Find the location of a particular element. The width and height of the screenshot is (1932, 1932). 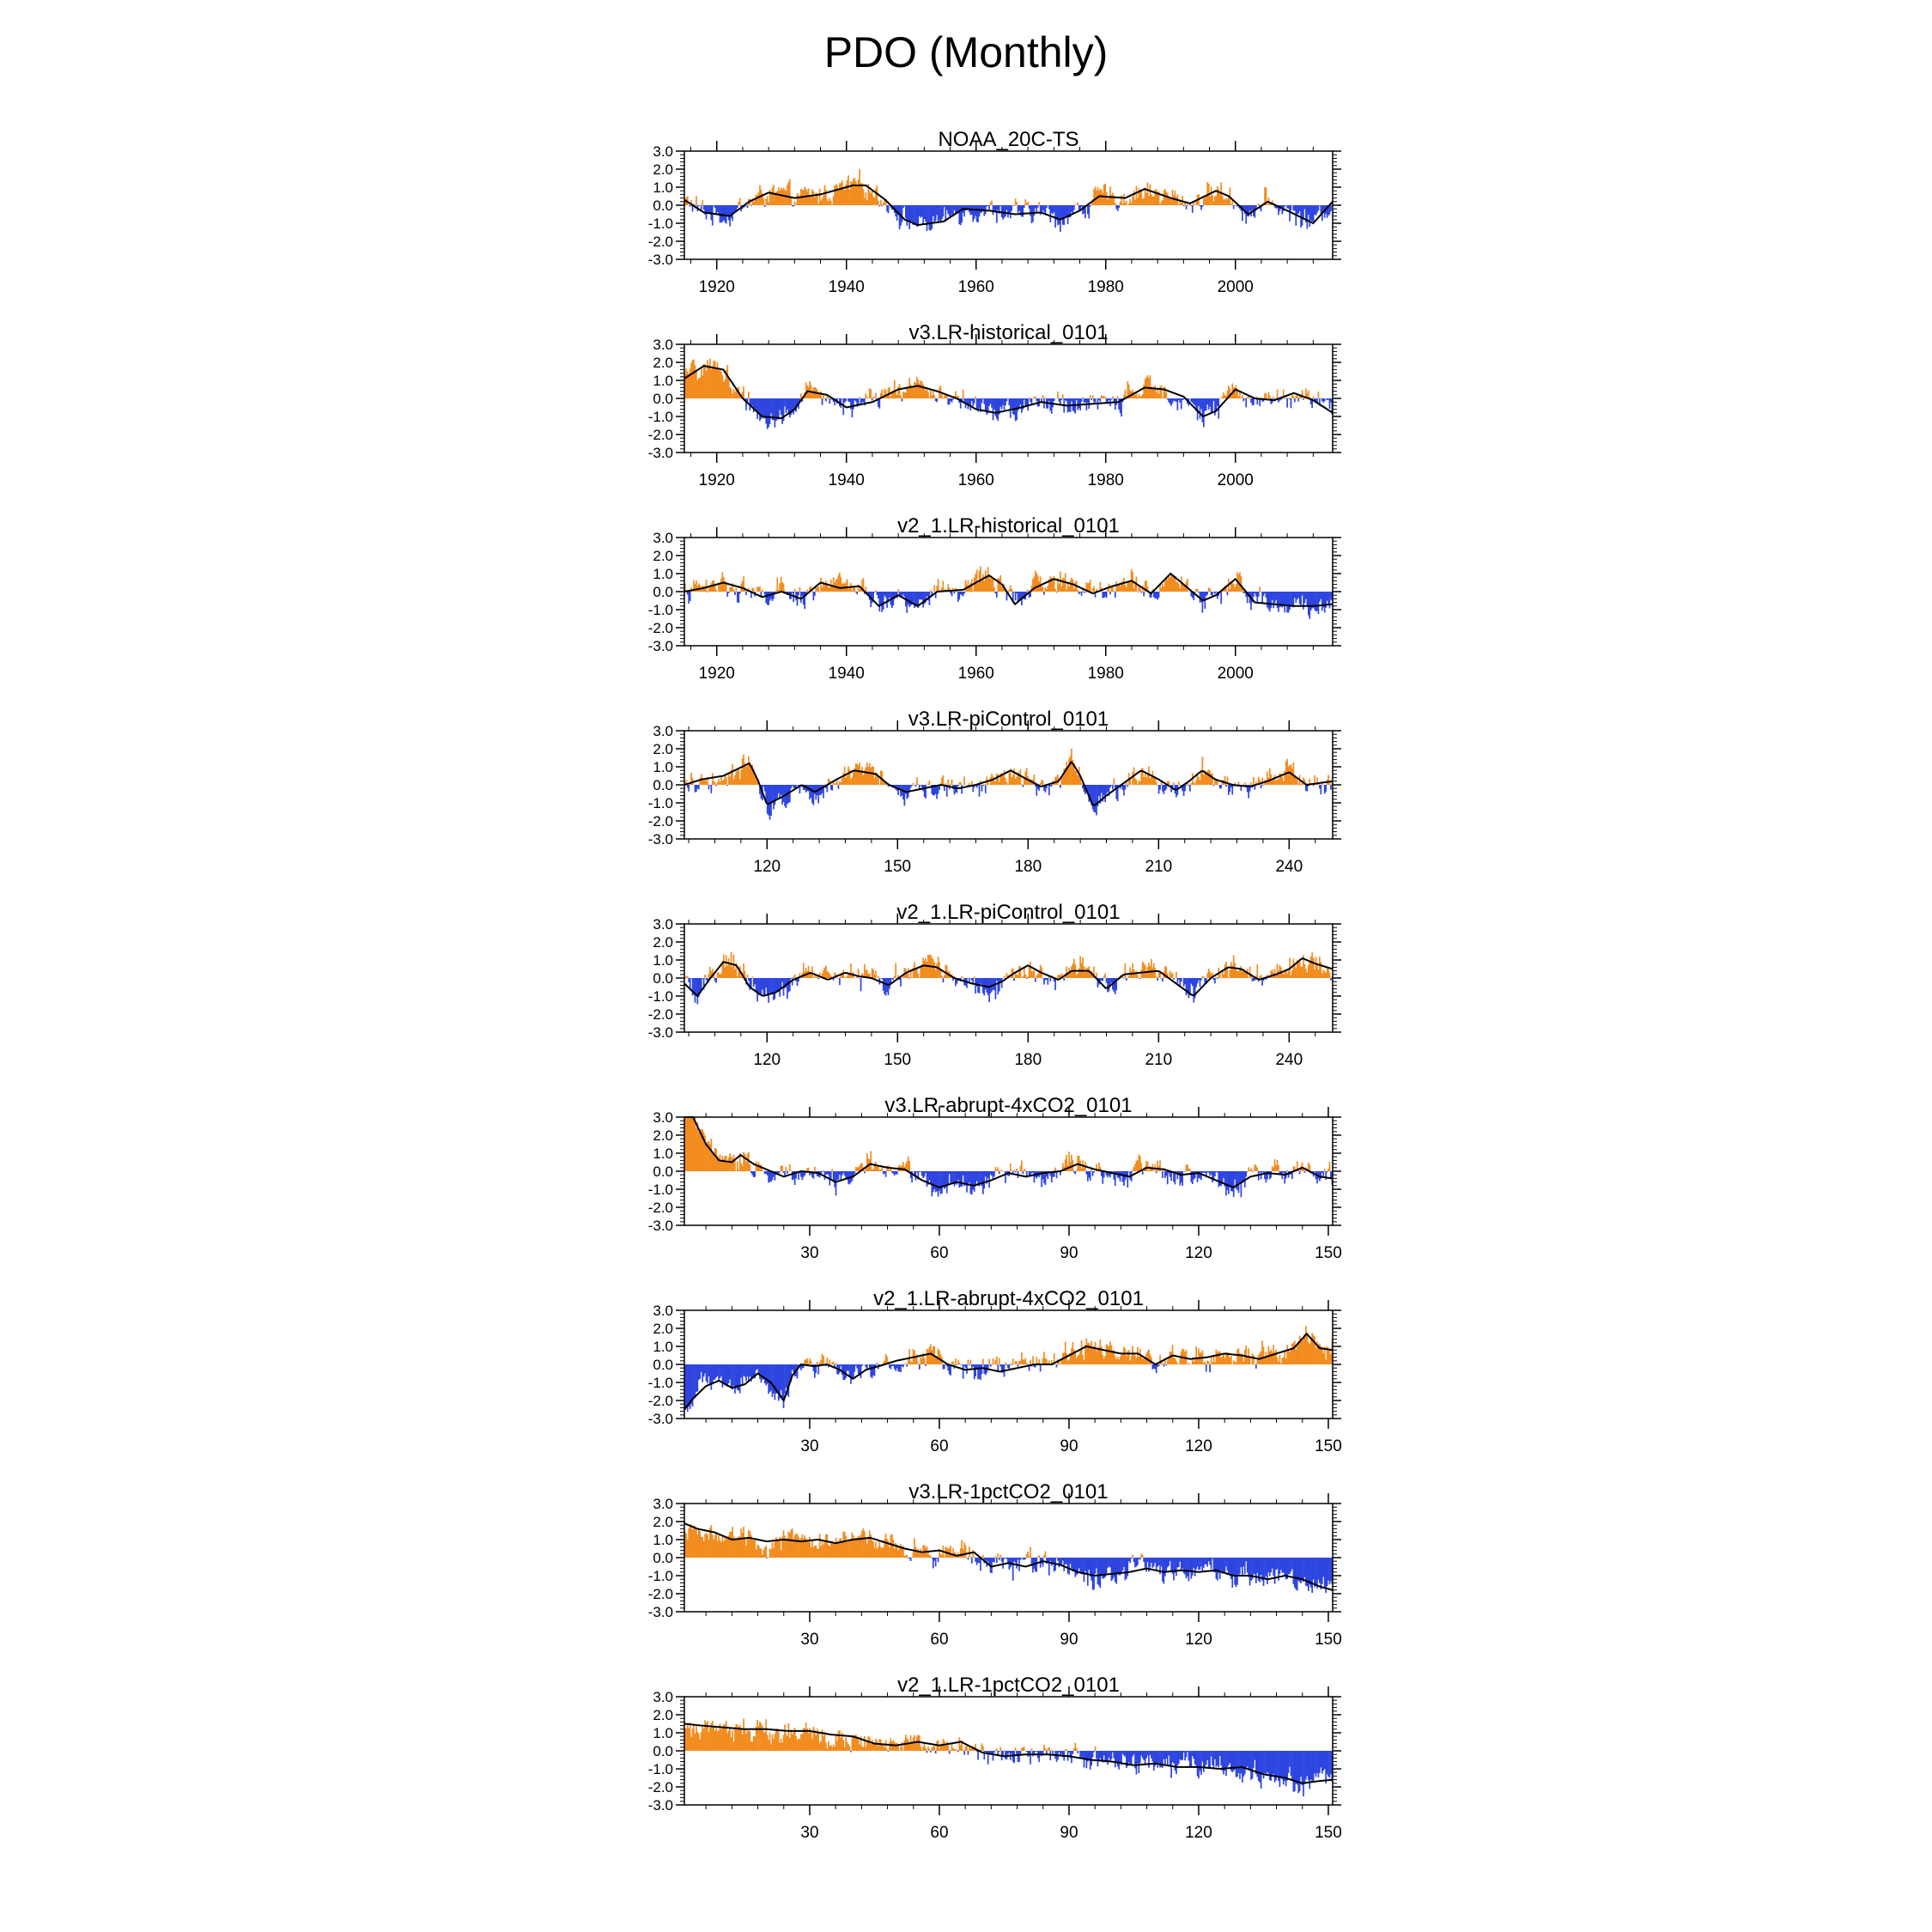

y-axis: 3.02.01.00.0-1.0-2.0-3.0 is located at coordinates (995, 1171).